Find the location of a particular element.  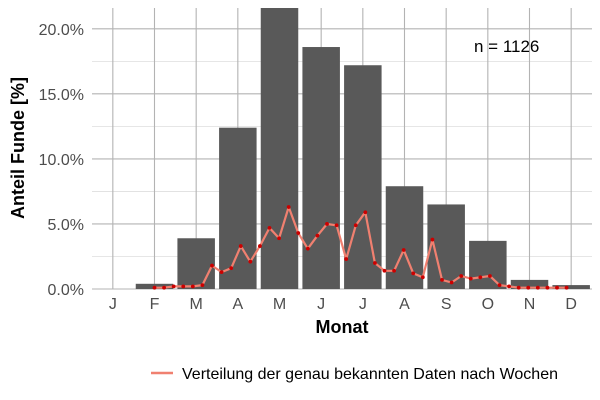

x-tick-label: D is located at coordinates (571, 304).